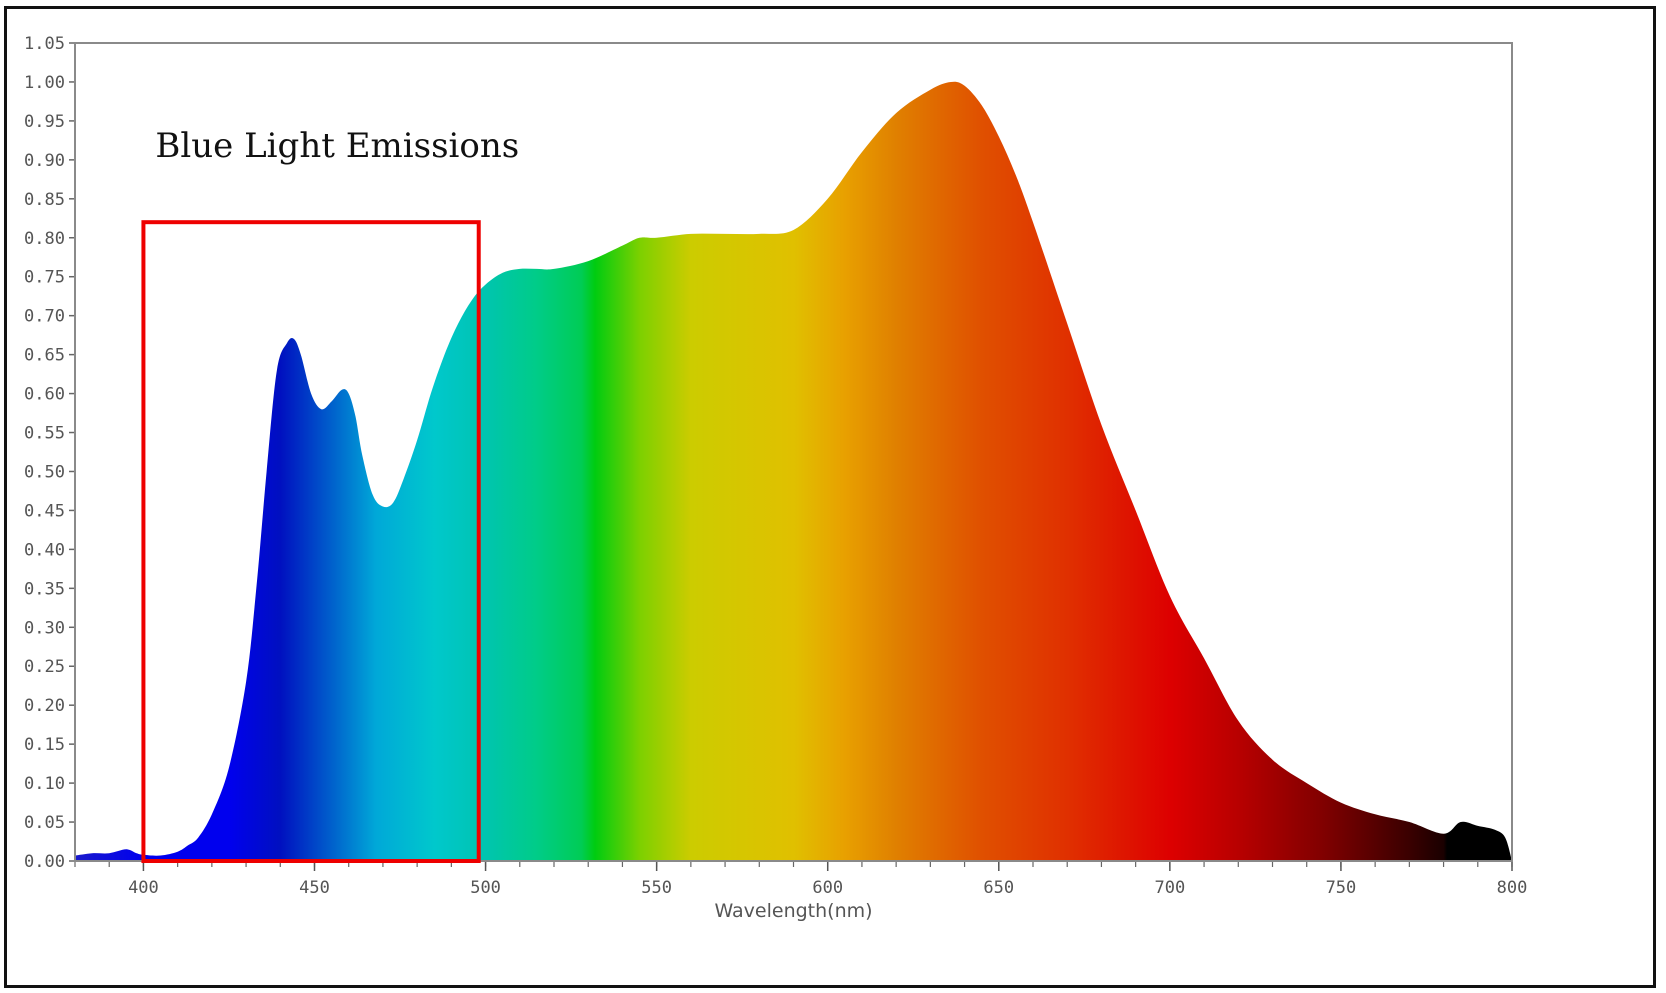 The height and width of the screenshot is (993, 1666). What do you see at coordinates (44, 667) in the screenshot?
I see `y-tick-label: 0.25` at bounding box center [44, 667].